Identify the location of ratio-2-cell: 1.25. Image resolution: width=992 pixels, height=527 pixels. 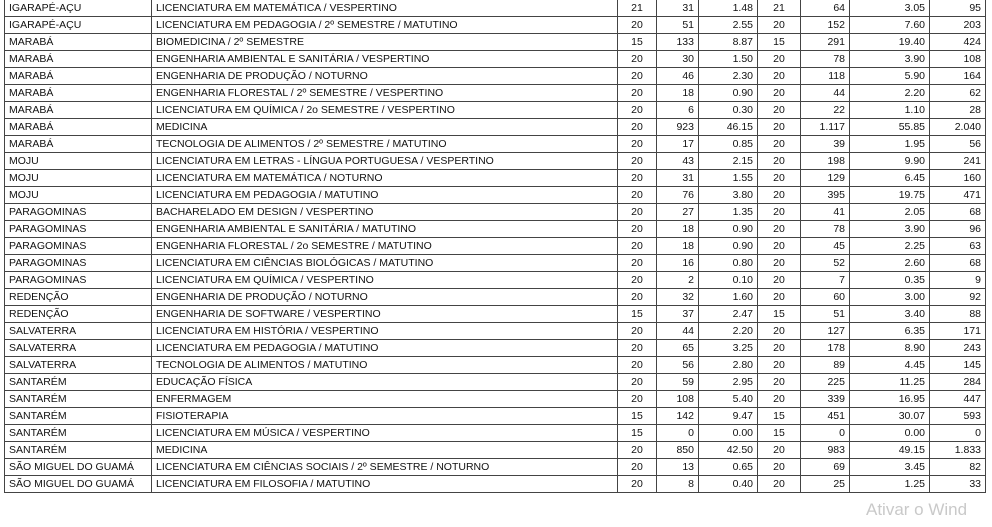
(889, 484).